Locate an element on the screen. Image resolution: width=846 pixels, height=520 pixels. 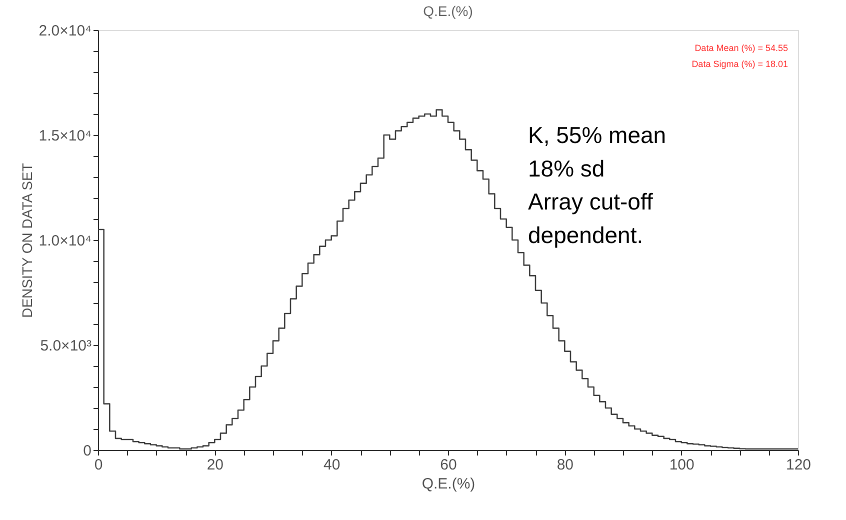
x-tick-label: 20 is located at coordinates (215, 465).